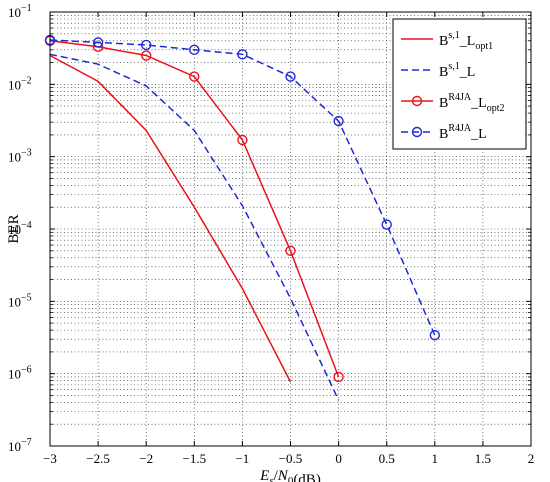 This screenshot has height=482, width=550. I want to click on x-tick-label: −3, so click(50, 458).